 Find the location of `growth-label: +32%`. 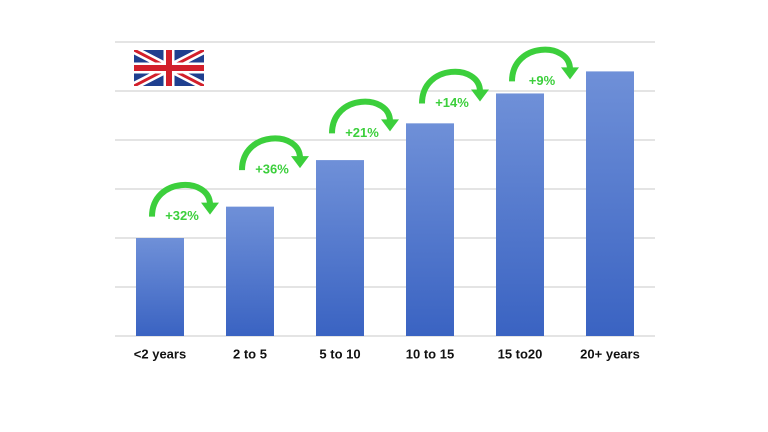

growth-label: +32% is located at coordinates (182, 215).